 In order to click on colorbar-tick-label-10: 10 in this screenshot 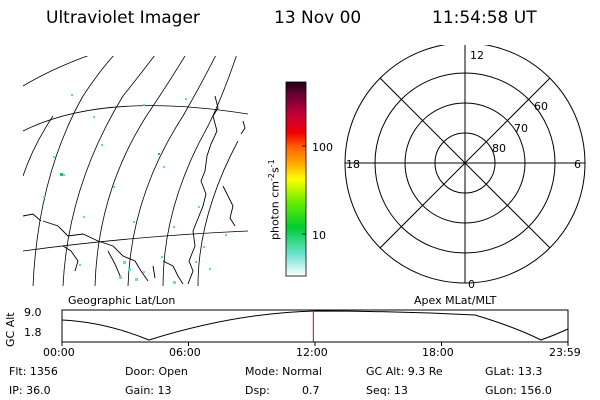, I will do `click(319, 235)`.